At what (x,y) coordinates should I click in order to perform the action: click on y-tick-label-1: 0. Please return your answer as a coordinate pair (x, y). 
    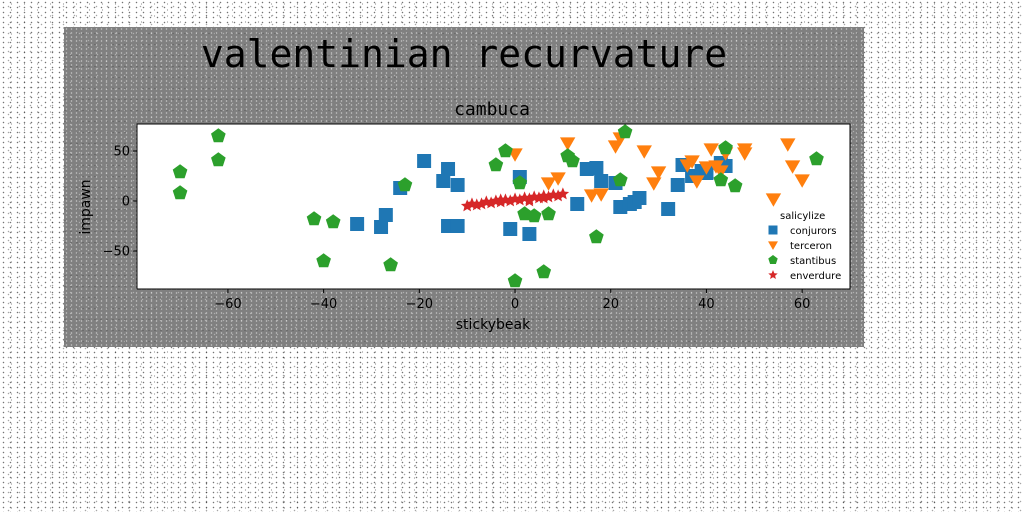
    Looking at the image, I should click on (126, 202).